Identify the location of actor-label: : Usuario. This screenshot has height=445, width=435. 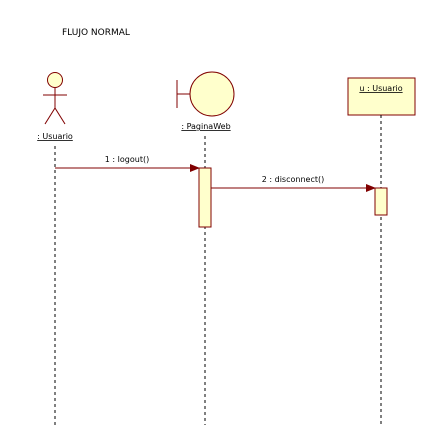
(55, 136).